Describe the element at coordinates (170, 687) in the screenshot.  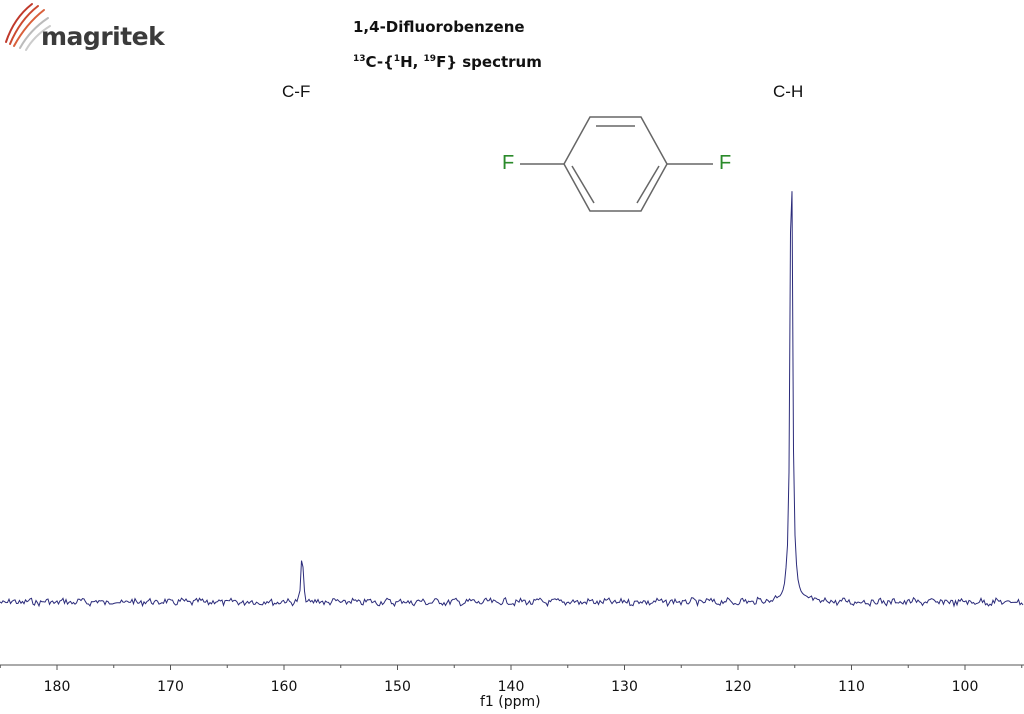
I see `x-tick-label: 170` at that location.